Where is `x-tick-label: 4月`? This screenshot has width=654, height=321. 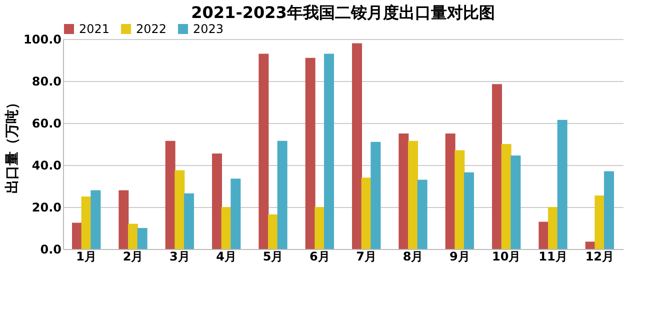
x-tick-label: 4月 is located at coordinates (226, 257).